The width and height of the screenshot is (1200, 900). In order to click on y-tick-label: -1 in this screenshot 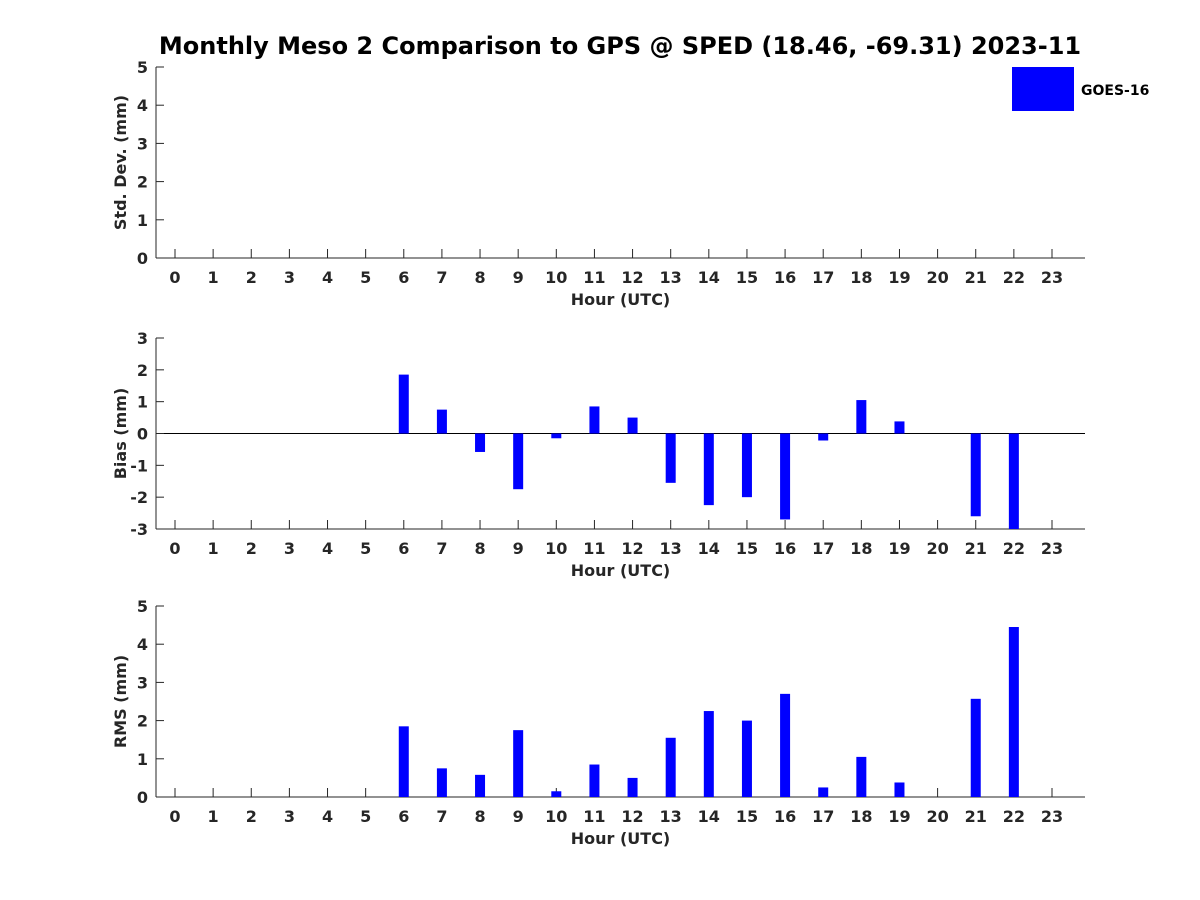, I will do `click(139, 465)`.